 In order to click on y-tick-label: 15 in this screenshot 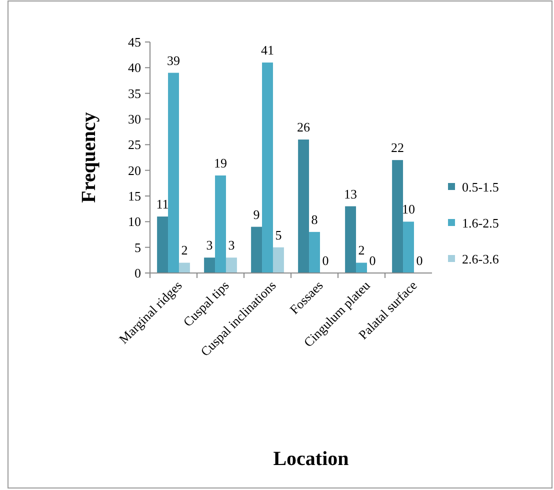, I will do `click(134, 196)`.